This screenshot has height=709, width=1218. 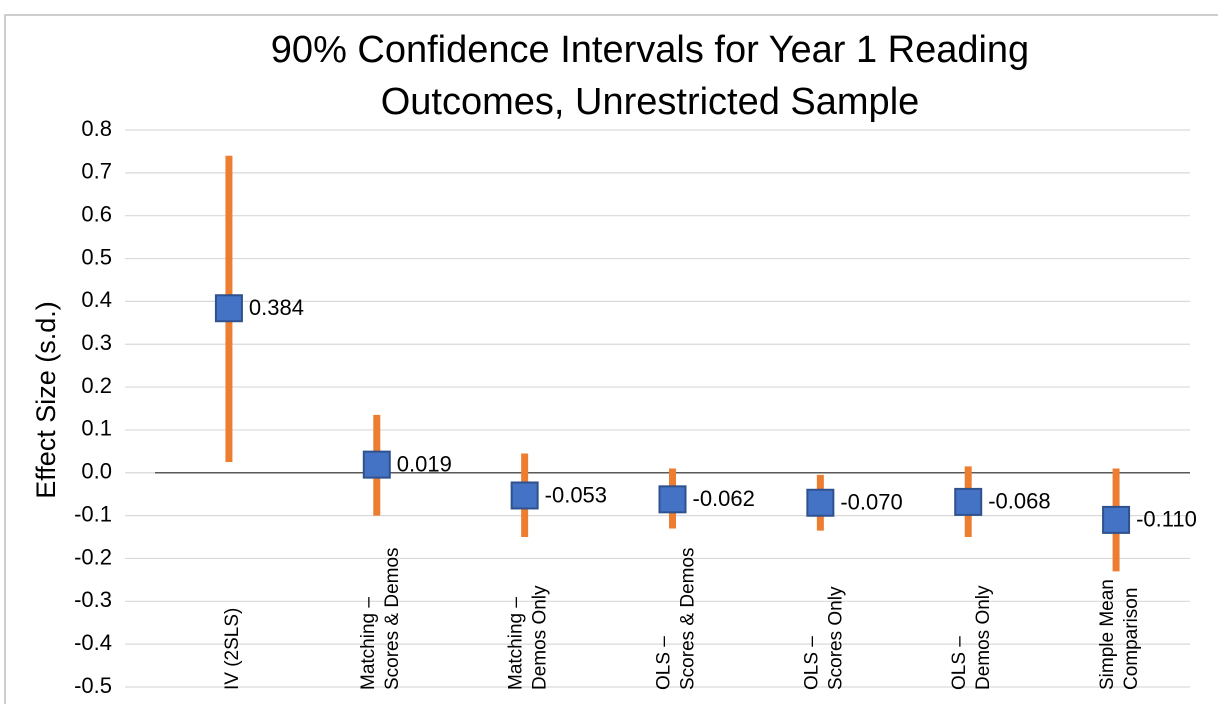 I want to click on y-tick-label: 0.3, so click(x=96, y=342).